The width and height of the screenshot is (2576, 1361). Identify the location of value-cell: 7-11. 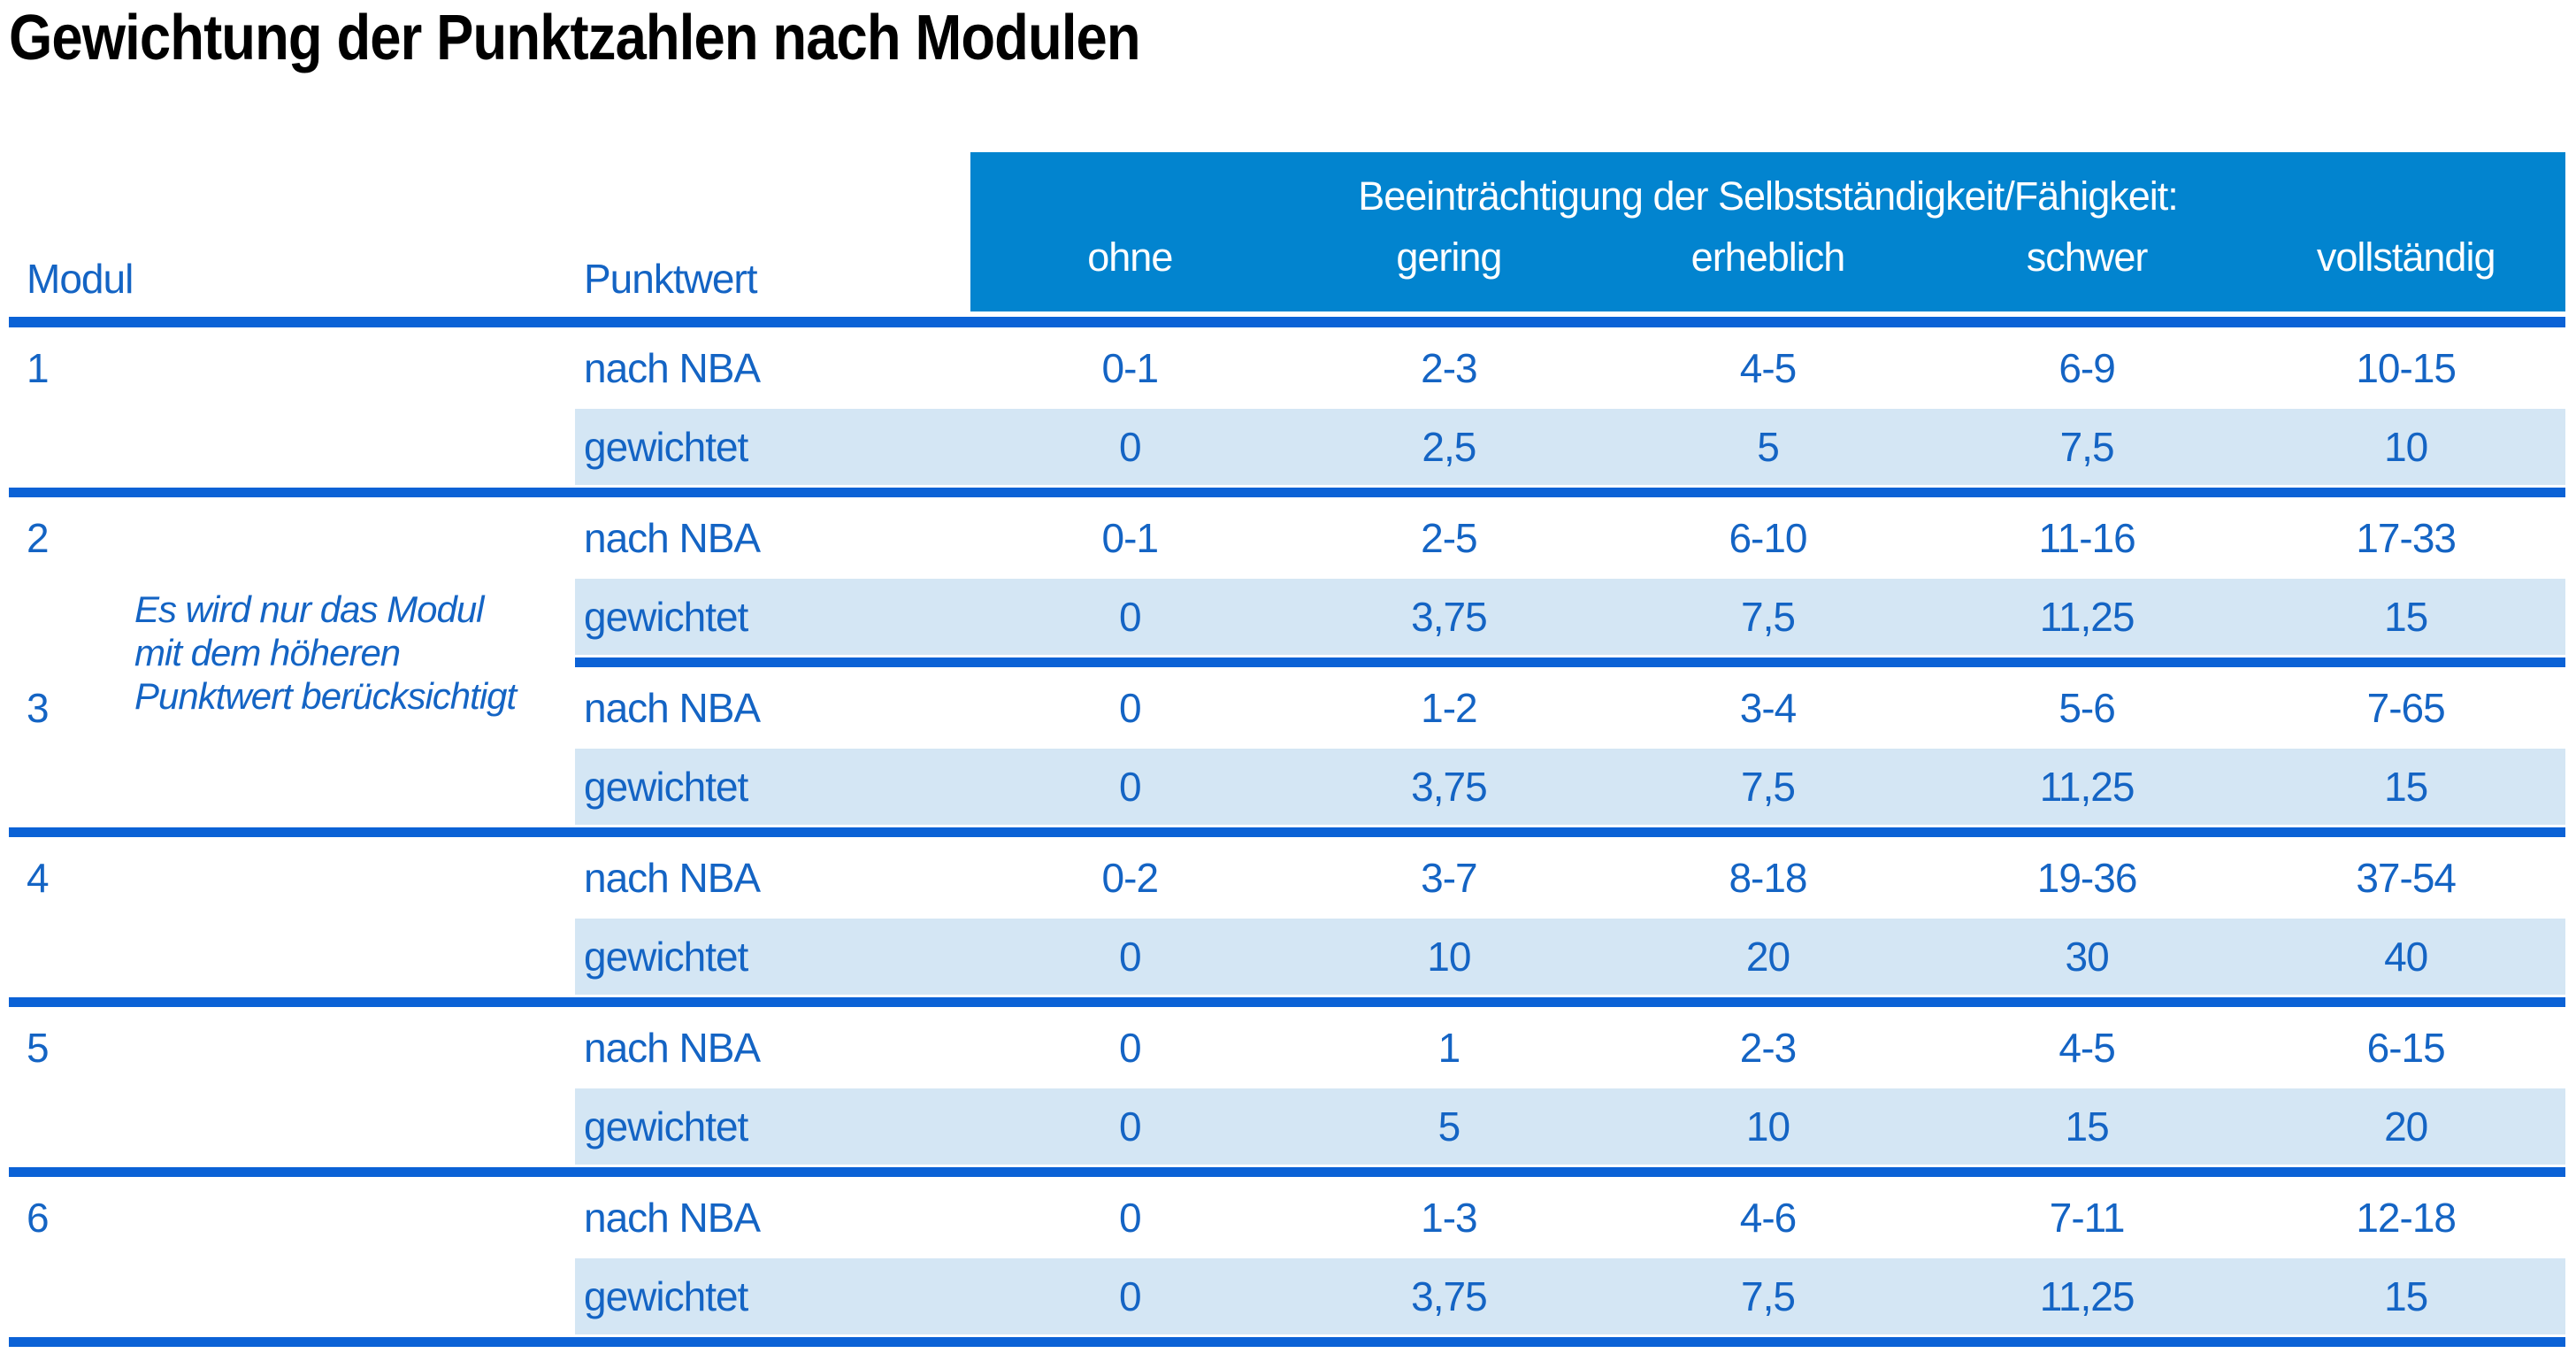
(2087, 1218).